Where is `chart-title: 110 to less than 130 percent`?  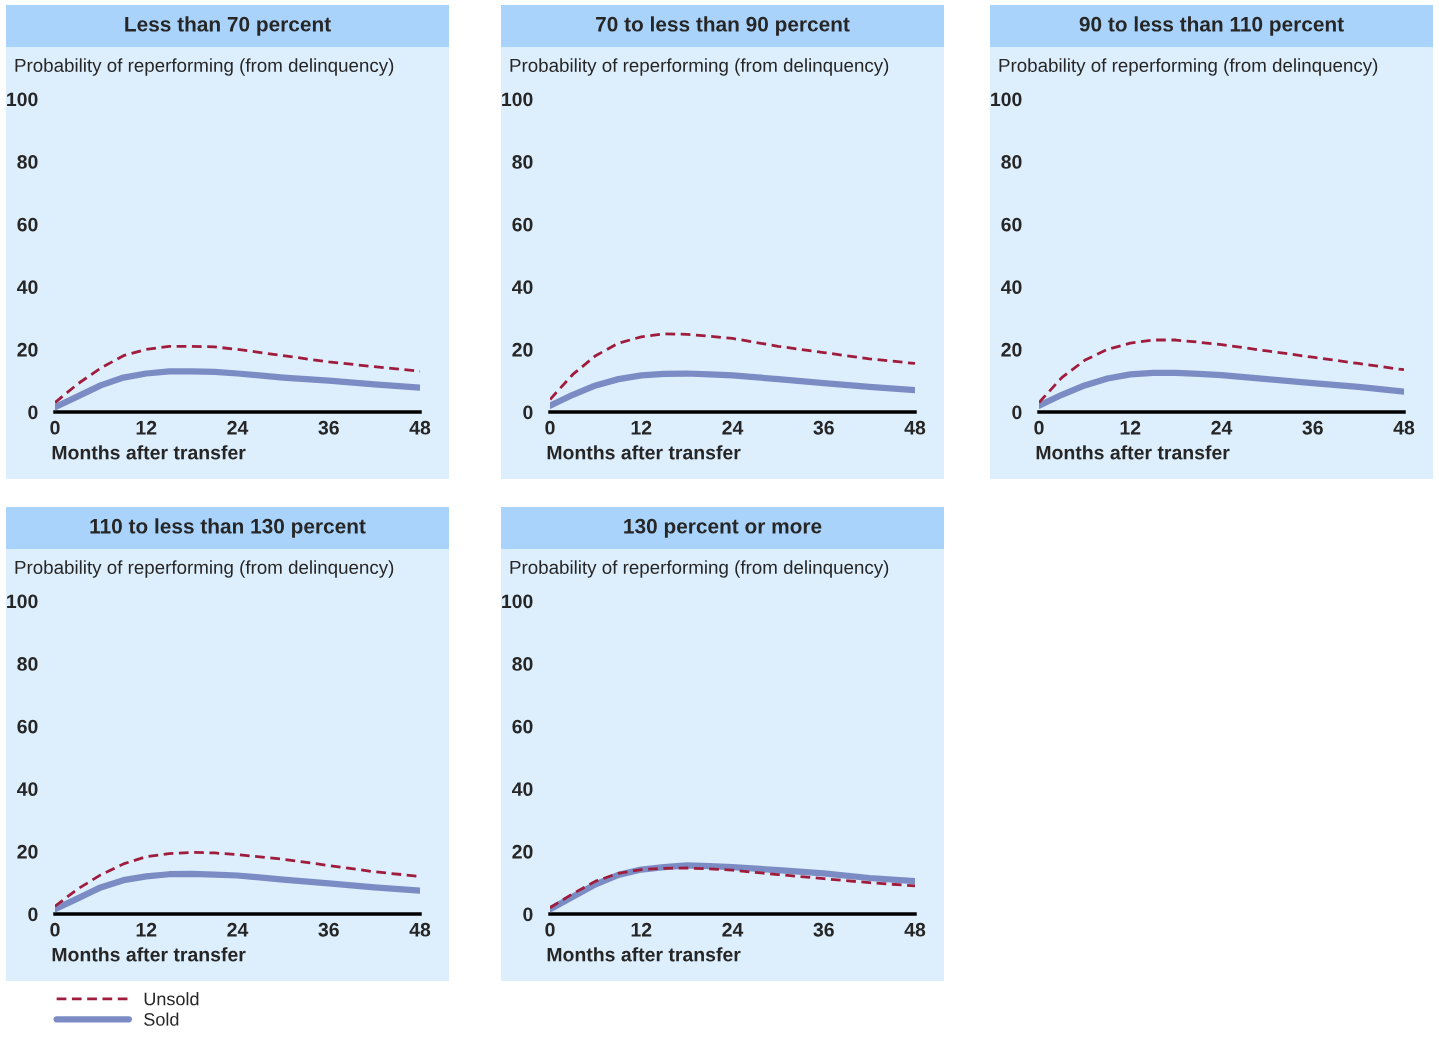
chart-title: 110 to less than 130 percent is located at coordinates (228, 528).